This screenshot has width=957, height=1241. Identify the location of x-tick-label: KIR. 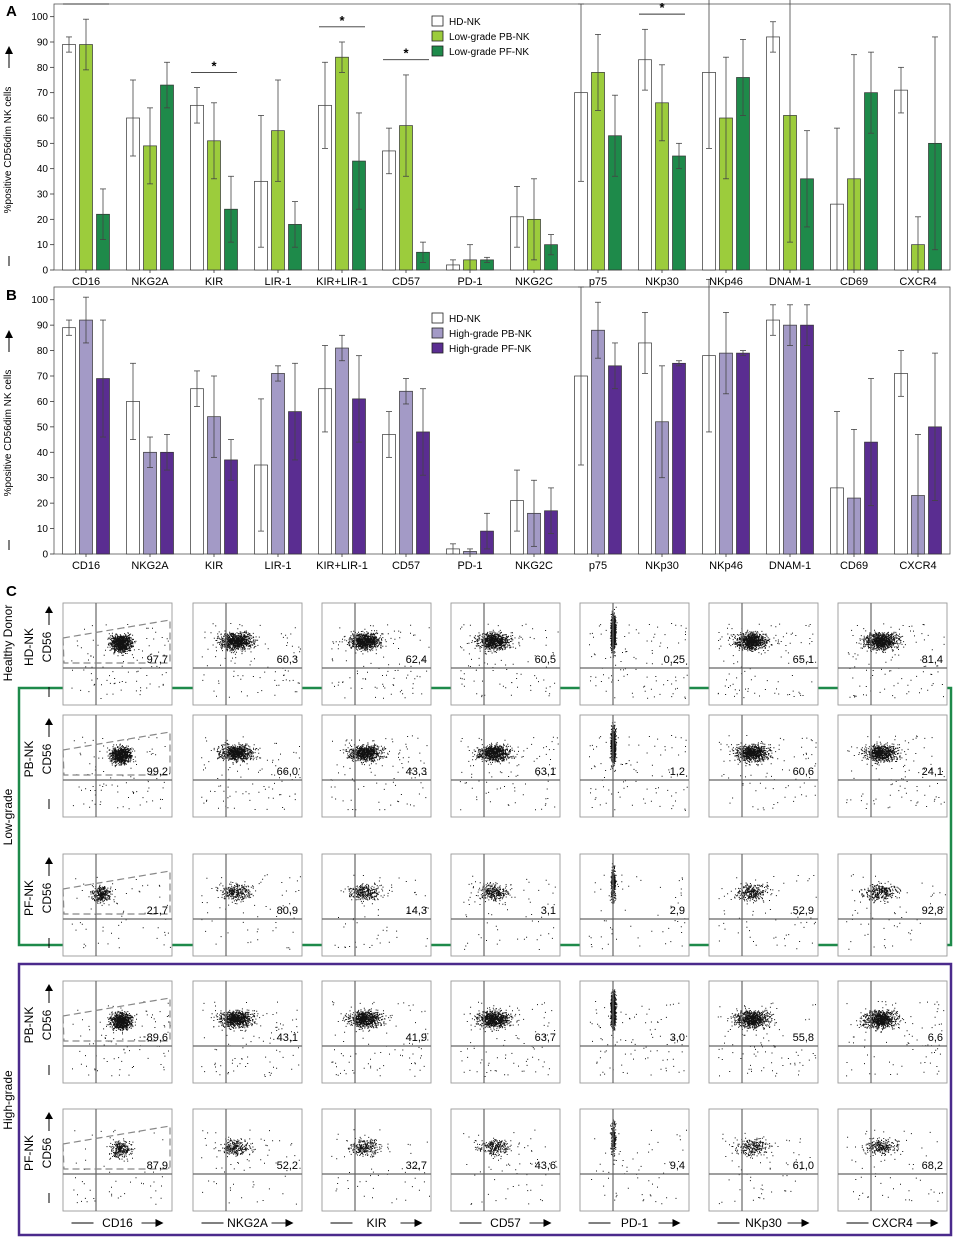
(214, 566).